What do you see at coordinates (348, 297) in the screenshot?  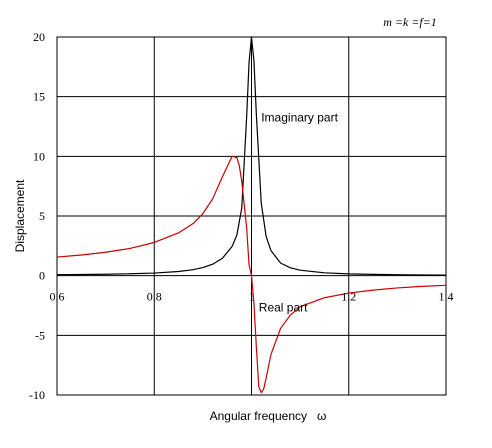 I see `x-tick-label: 1.2` at bounding box center [348, 297].